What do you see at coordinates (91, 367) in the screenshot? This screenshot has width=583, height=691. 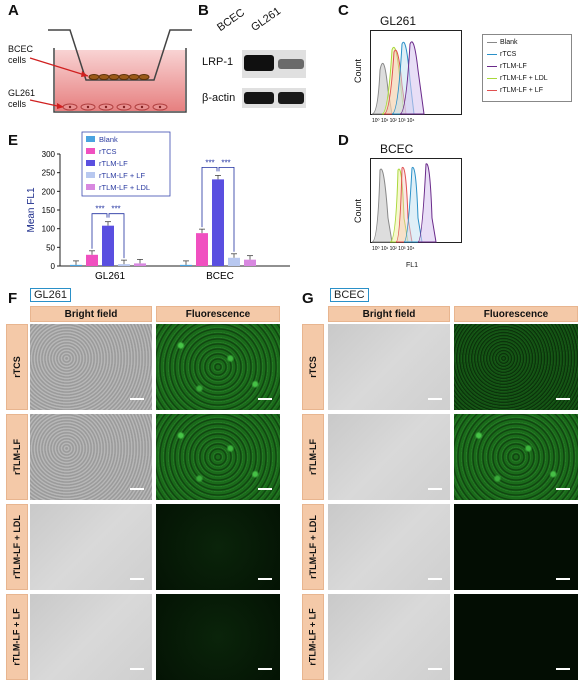 I see `f-bf-rtcs` at bounding box center [91, 367].